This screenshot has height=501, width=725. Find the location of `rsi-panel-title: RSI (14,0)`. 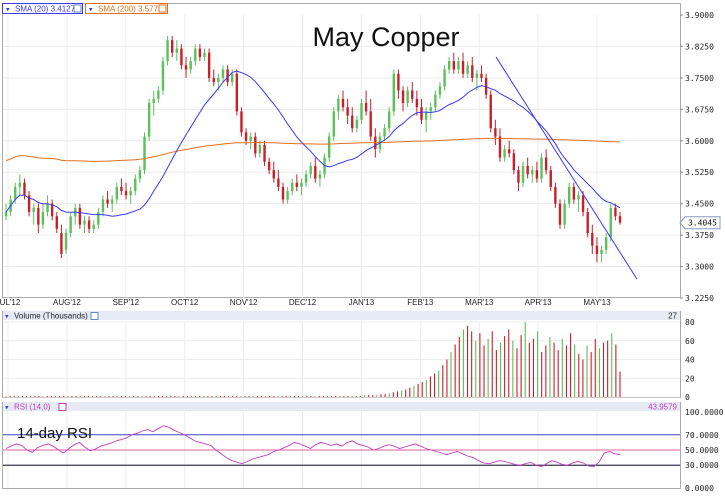

rsi-panel-title: RSI (14,0) is located at coordinates (32, 407).